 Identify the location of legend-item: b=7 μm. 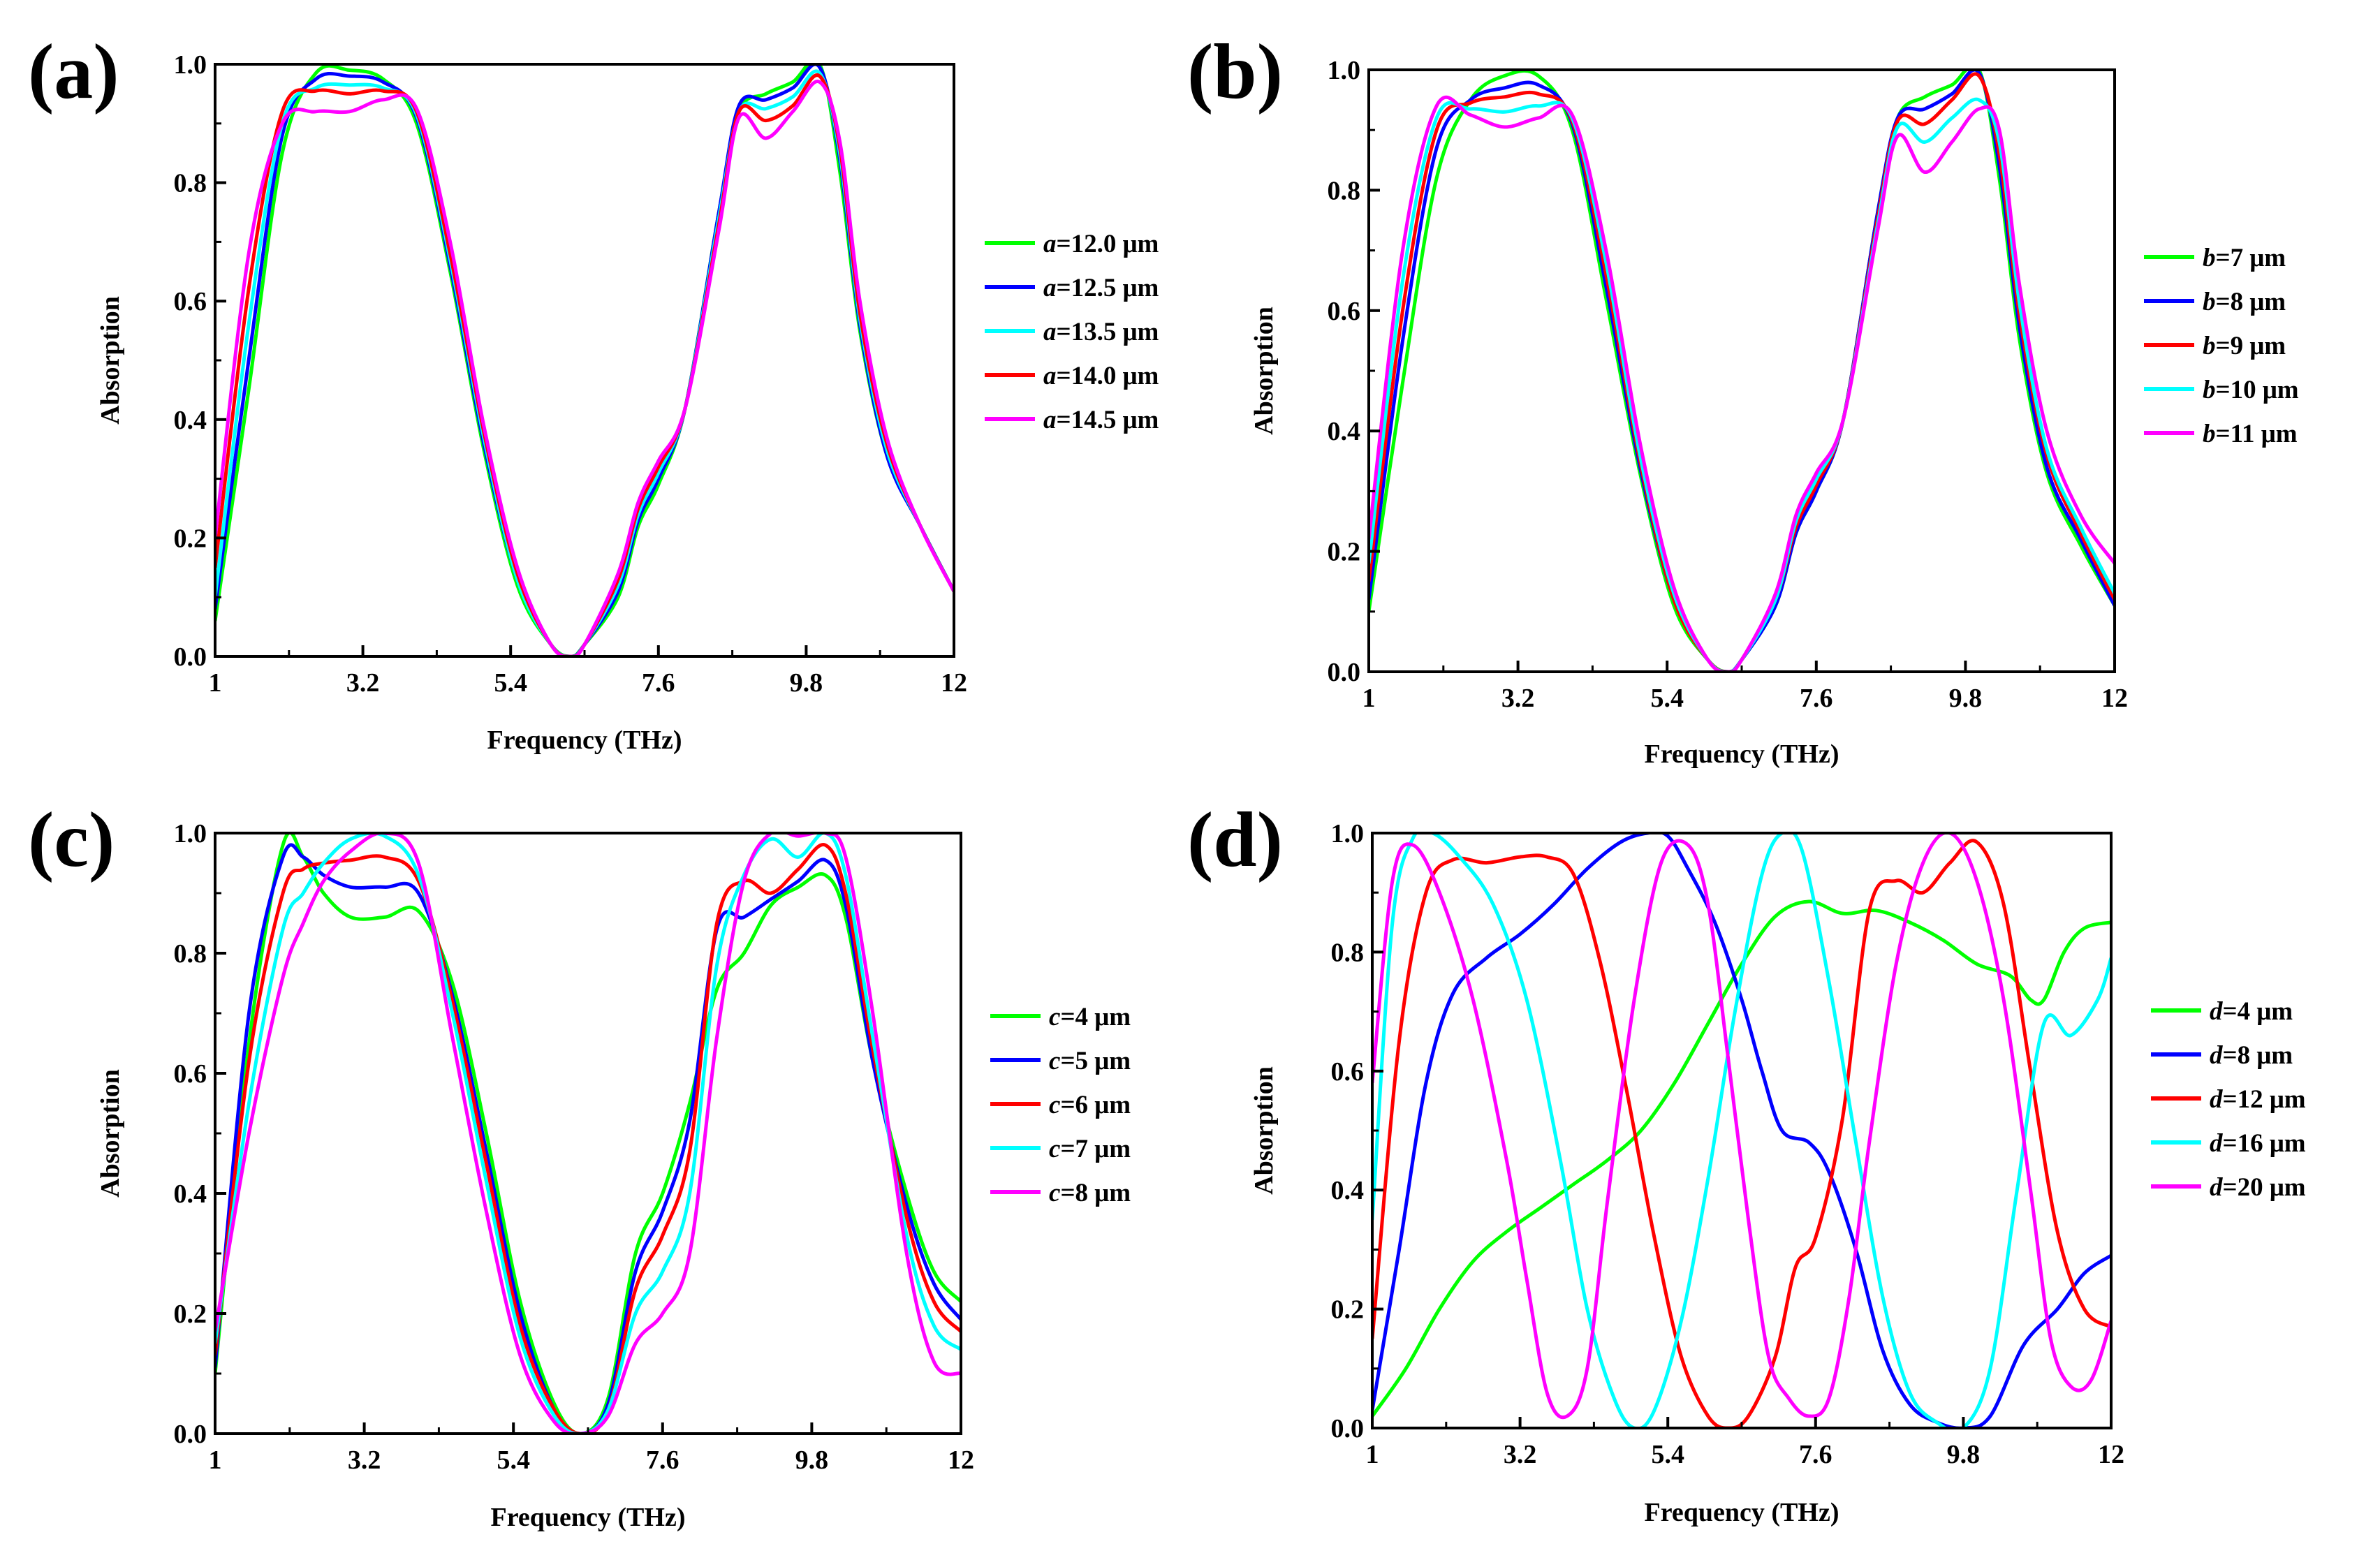
(2215, 258).